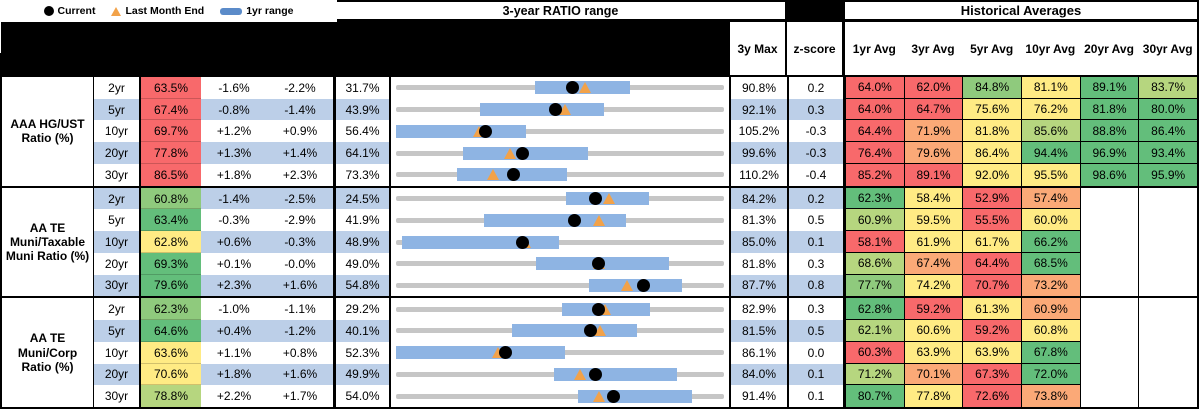 Image resolution: width=1199 pixels, height=409 pixels. Describe the element at coordinates (874, 285) in the screenshot. I see `cell-avg: 77.7%` at that location.